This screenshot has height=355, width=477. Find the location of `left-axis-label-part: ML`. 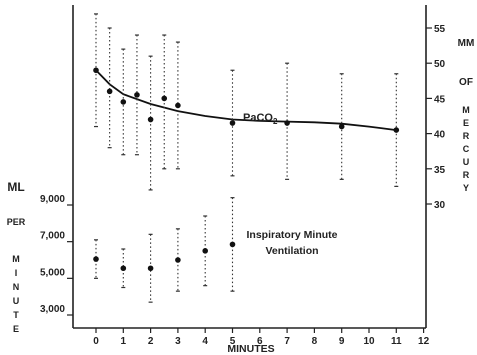

left-axis-label-part: ML is located at coordinates (15, 187).